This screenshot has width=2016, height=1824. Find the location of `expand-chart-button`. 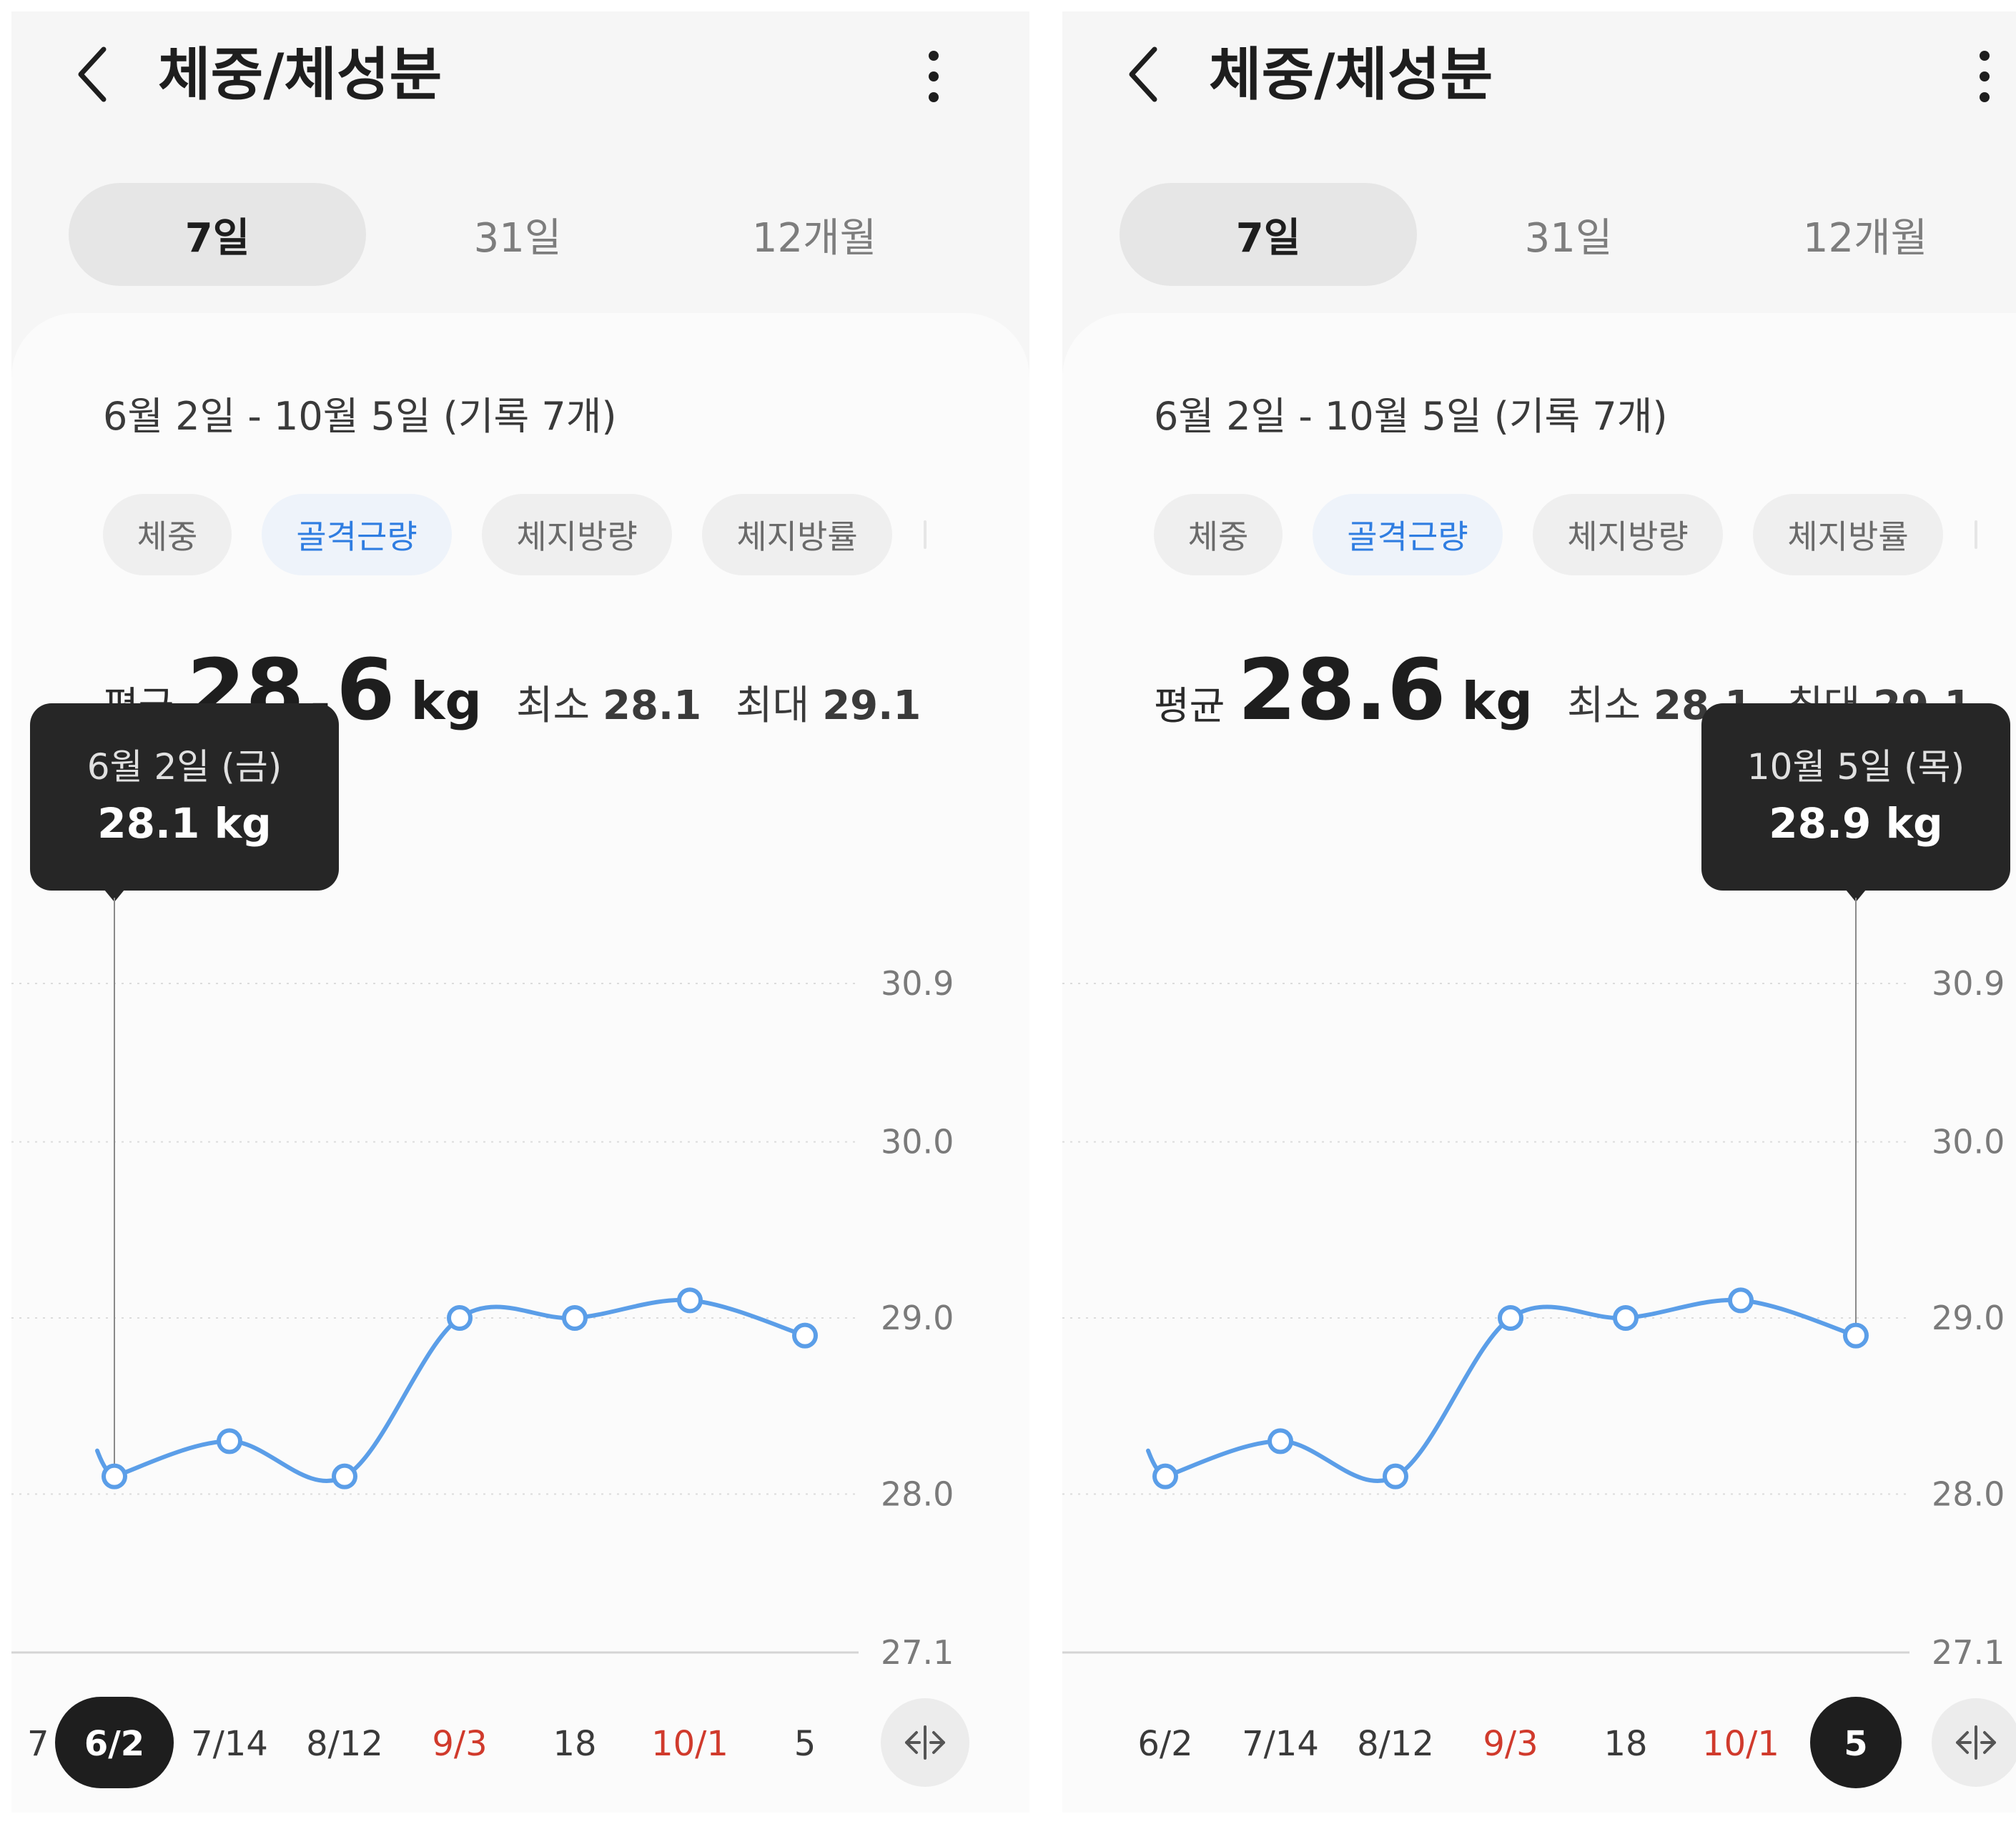

expand-chart-button is located at coordinates (1974, 1742).